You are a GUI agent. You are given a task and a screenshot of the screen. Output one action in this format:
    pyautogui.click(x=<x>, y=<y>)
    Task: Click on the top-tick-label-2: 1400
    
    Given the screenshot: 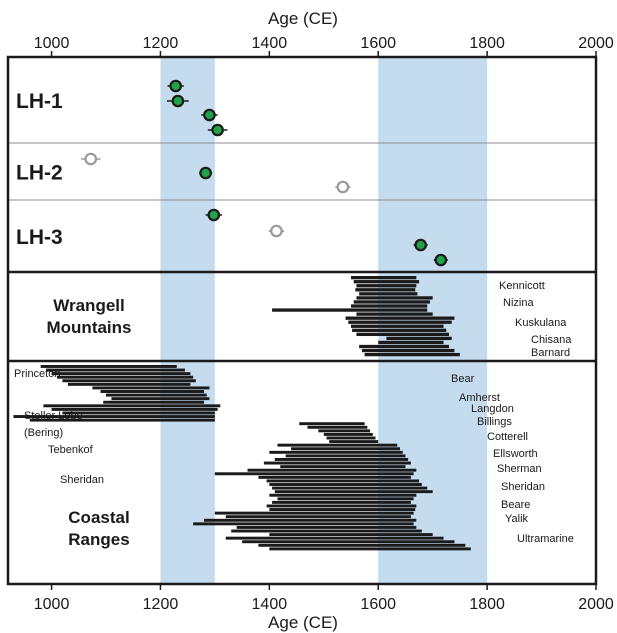 What is the action you would take?
    pyautogui.click(x=270, y=43)
    